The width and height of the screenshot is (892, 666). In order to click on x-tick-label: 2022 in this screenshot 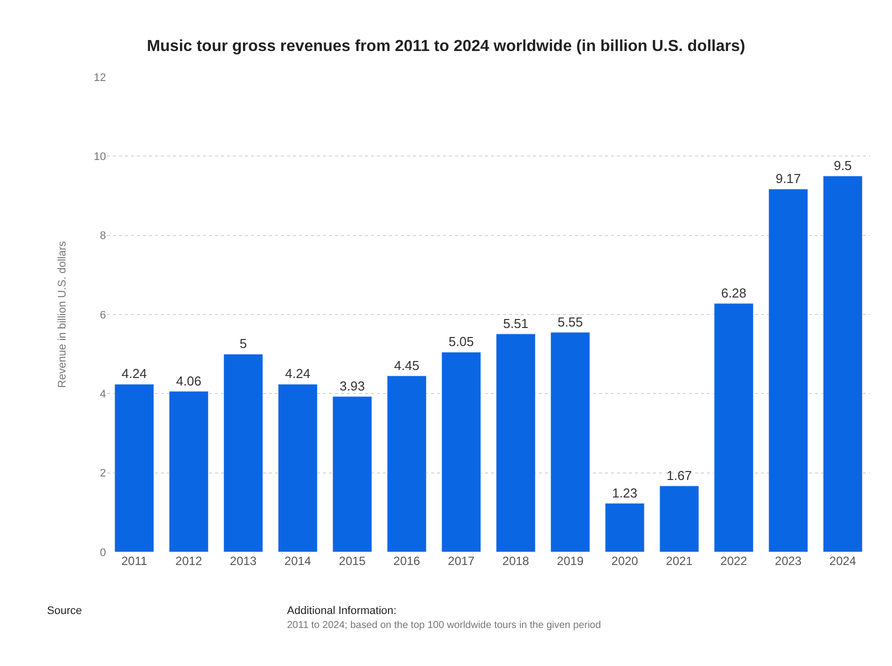, I will do `click(734, 561)`.